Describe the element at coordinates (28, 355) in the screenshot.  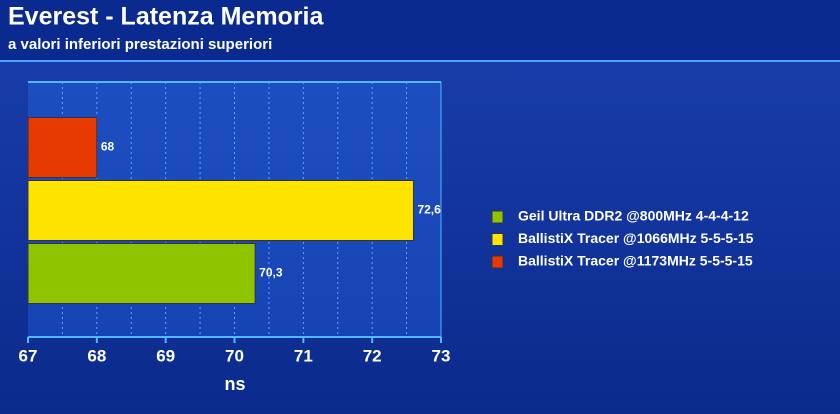
I see `x-tick-label: 67` at that location.